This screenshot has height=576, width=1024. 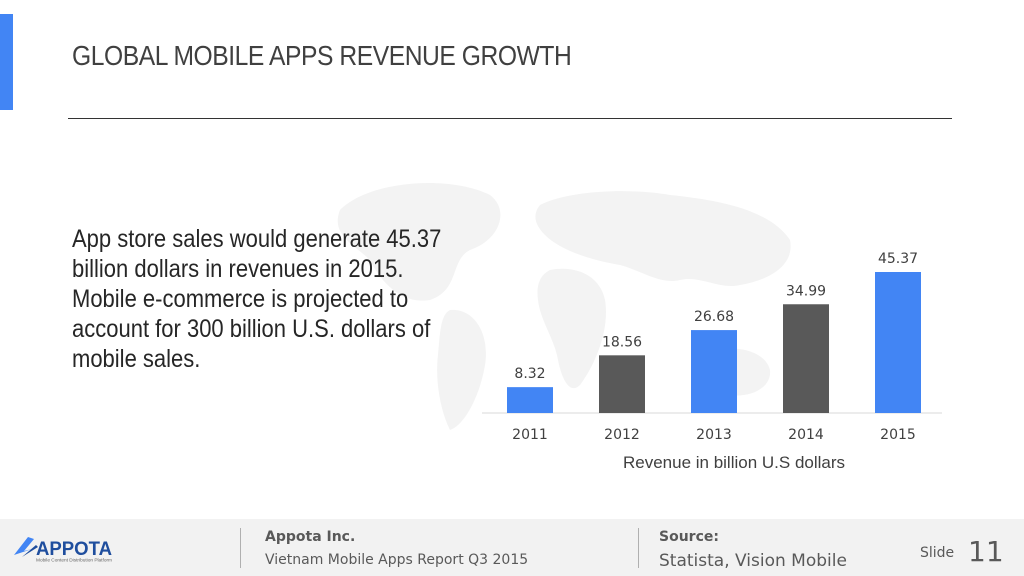 I want to click on slide-label: Slide, so click(x=937, y=553).